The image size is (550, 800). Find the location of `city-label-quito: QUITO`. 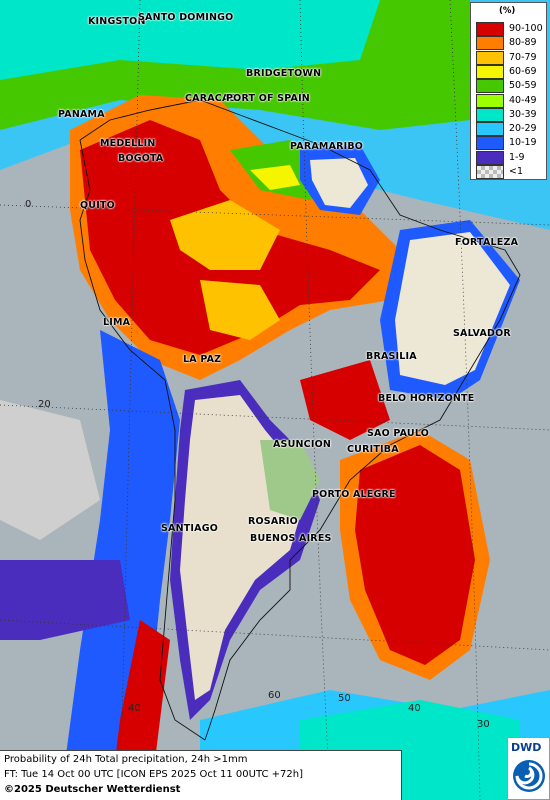

city-label-quito: QUITO is located at coordinates (97, 205).